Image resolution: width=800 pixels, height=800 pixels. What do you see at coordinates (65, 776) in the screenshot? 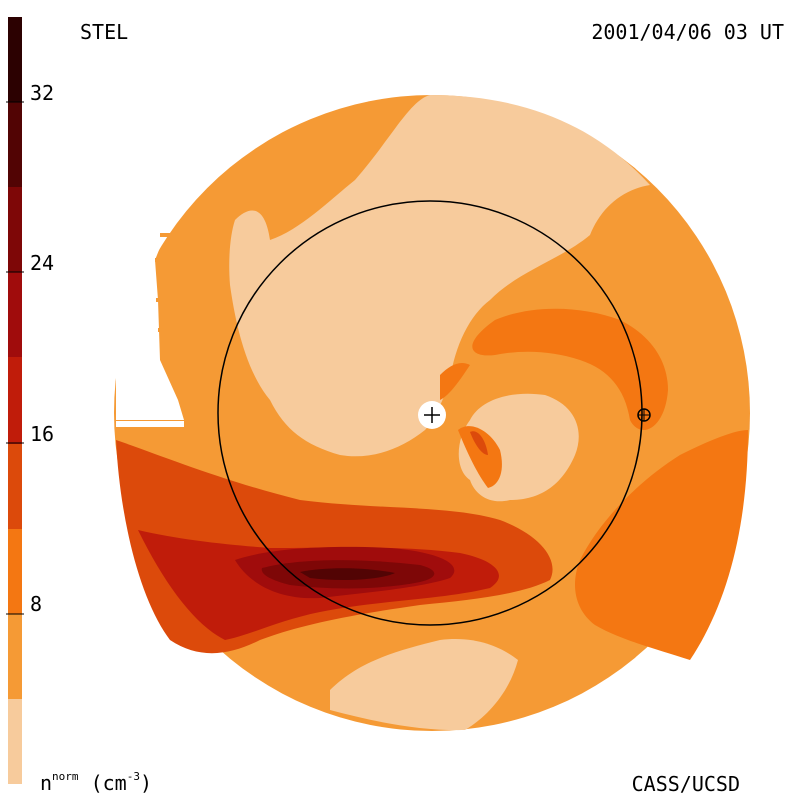
I see `units-sup: norm` at bounding box center [65, 776].